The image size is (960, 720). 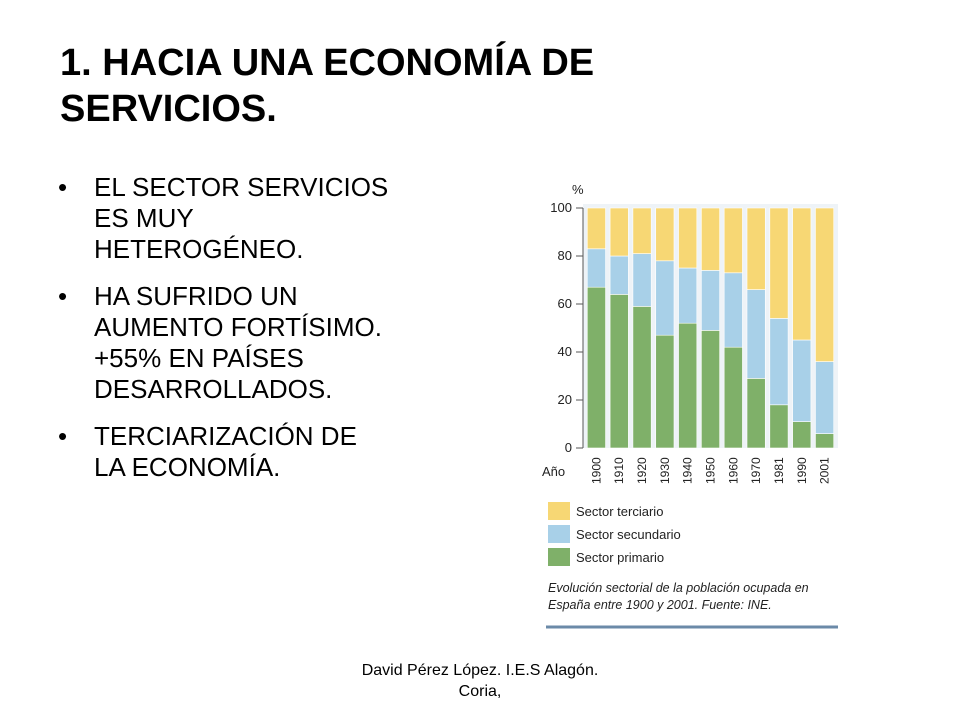 I want to click on x-tick-label: 1940, so click(x=688, y=470).